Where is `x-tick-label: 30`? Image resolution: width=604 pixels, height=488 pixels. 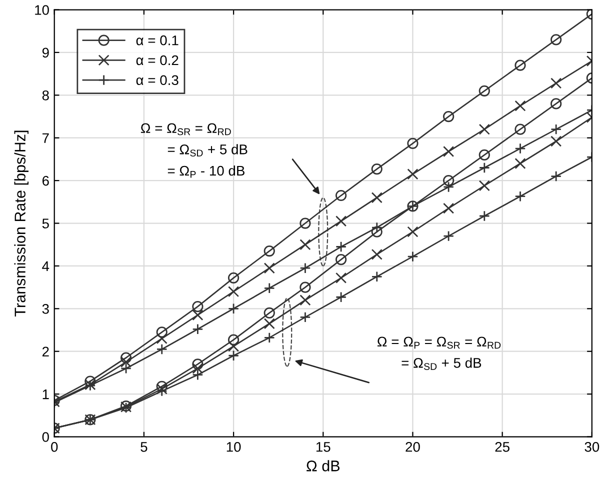
x-tick-label: 30 is located at coordinates (592, 447).